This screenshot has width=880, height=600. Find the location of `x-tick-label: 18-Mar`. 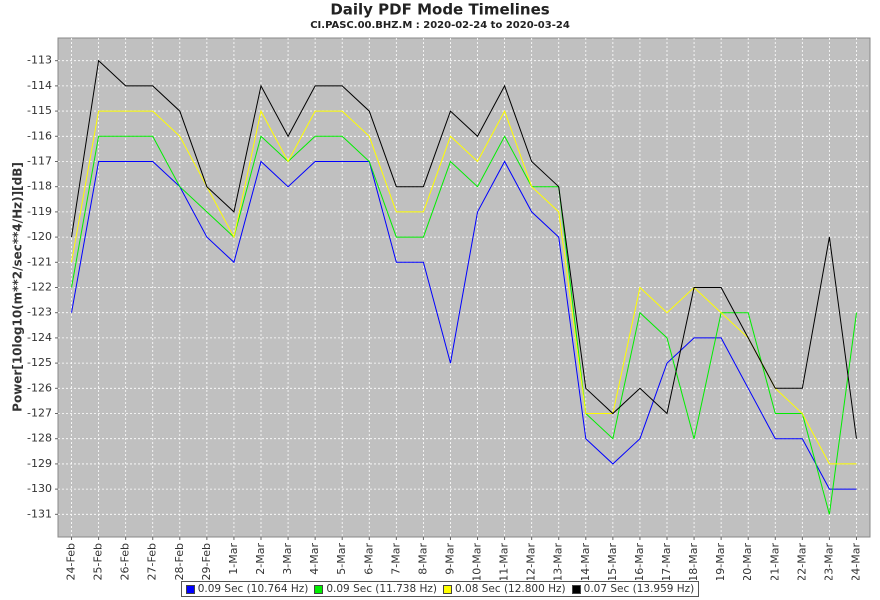

x-tick-label: 18-Mar is located at coordinates (693, 561).